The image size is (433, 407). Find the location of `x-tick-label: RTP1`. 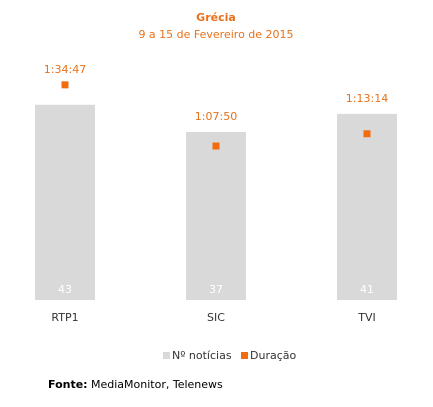

x-tick-label: RTP1 is located at coordinates (64, 317).